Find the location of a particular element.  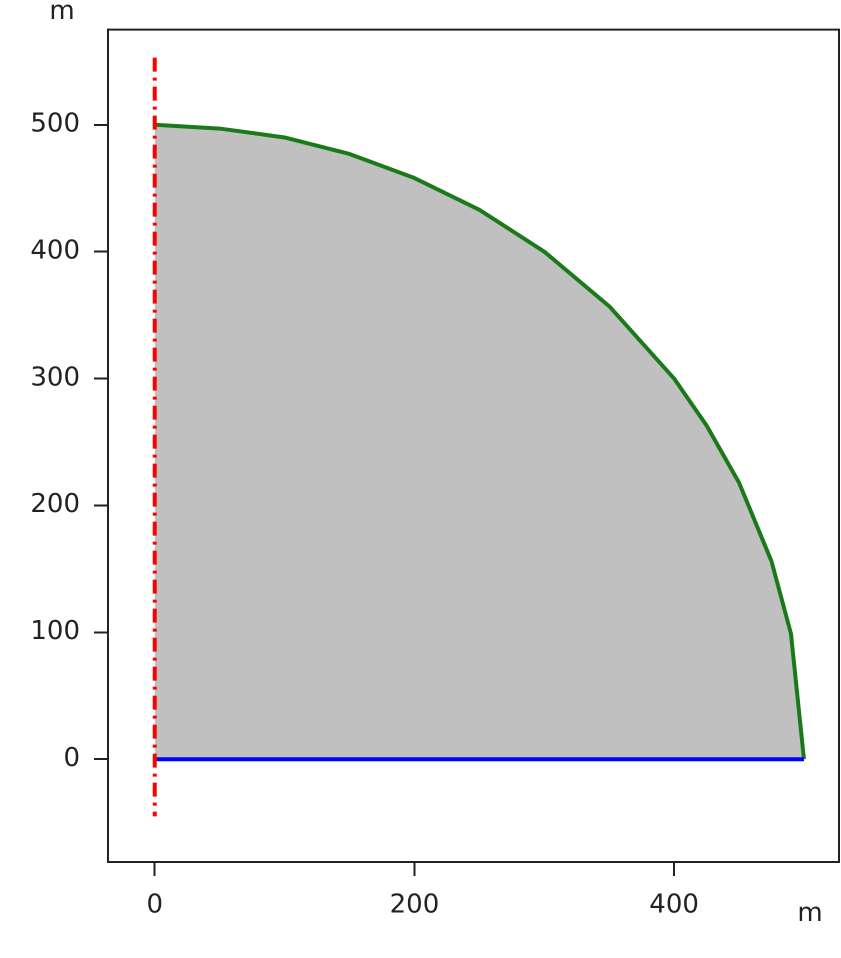

y-tick-label: 200 is located at coordinates (55, 504).